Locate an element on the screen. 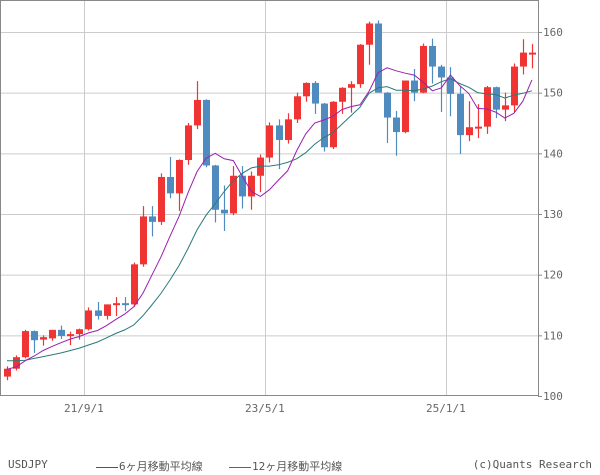 This screenshot has width=600, height=475. credit-label: (c)Quants Research is located at coordinates (532, 464).